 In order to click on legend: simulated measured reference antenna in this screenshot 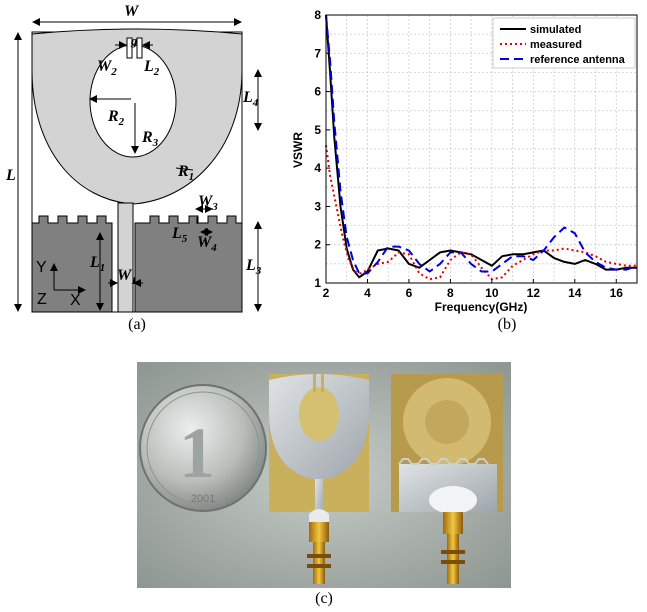, I will do `click(564, 43)`.